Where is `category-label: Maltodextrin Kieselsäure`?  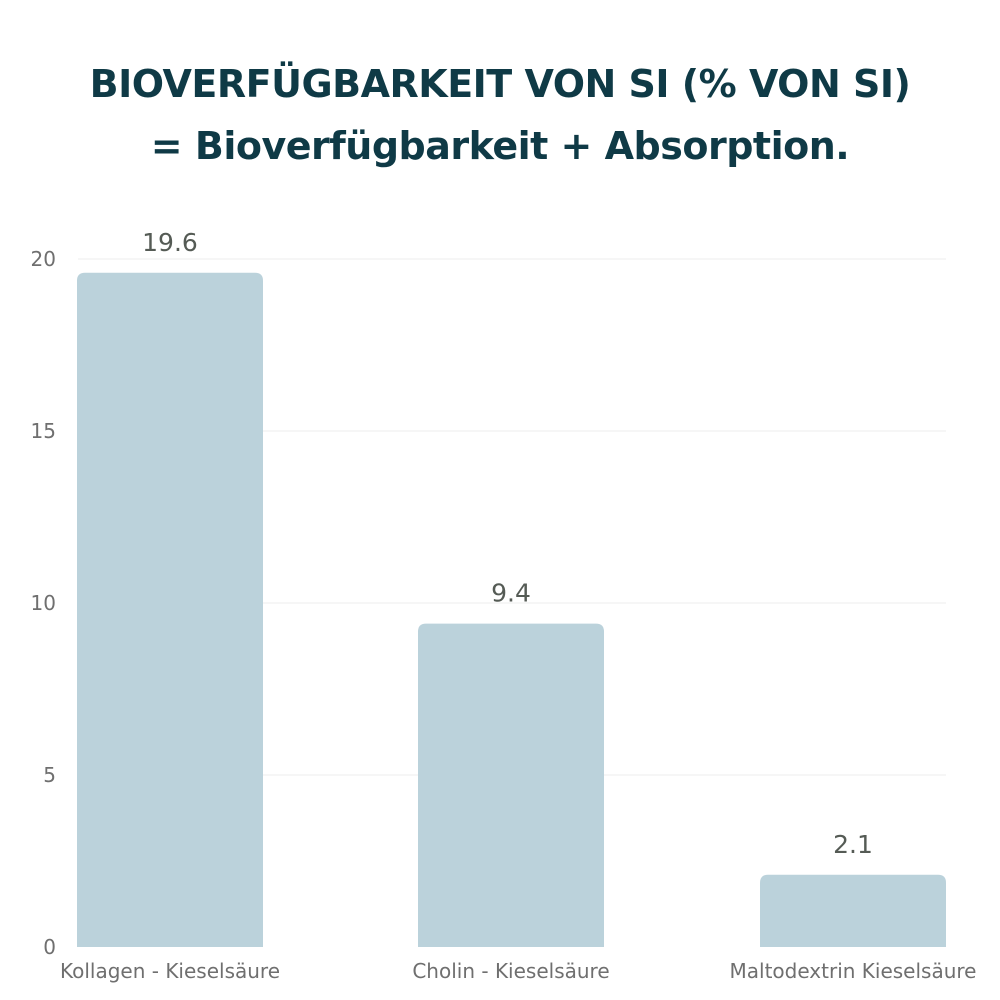 category-label: Maltodextrin Kieselsäure is located at coordinates (853, 971).